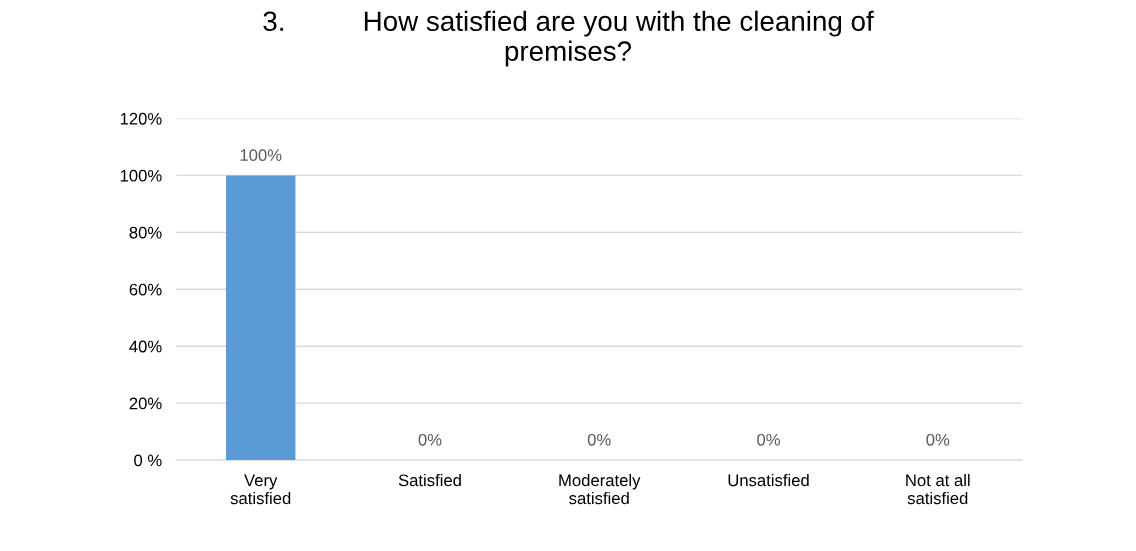 The width and height of the screenshot is (1136, 551). I want to click on x-tick-label: Not at all satisfied, so click(938, 489).